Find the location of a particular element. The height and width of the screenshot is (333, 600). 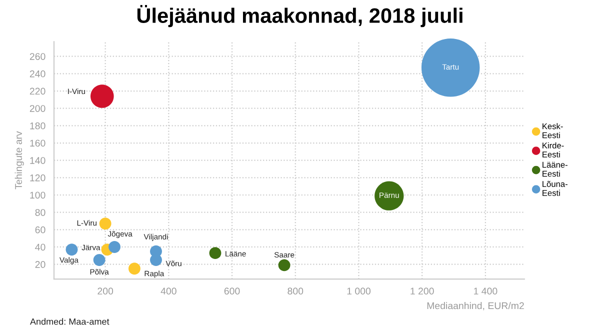

x-tick-label: 800 is located at coordinates (296, 291).